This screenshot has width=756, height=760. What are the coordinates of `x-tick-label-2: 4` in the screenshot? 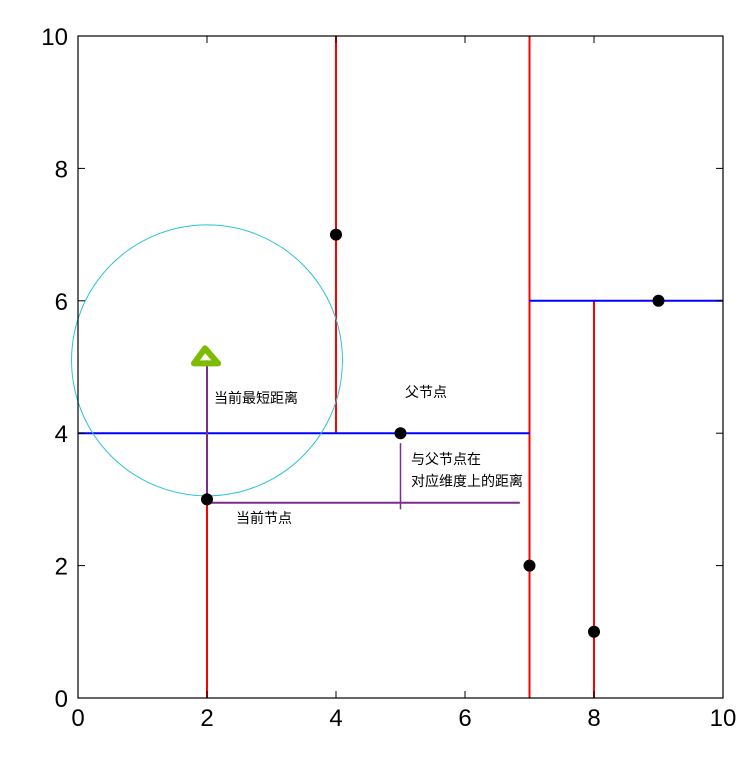 It's located at (335, 718).